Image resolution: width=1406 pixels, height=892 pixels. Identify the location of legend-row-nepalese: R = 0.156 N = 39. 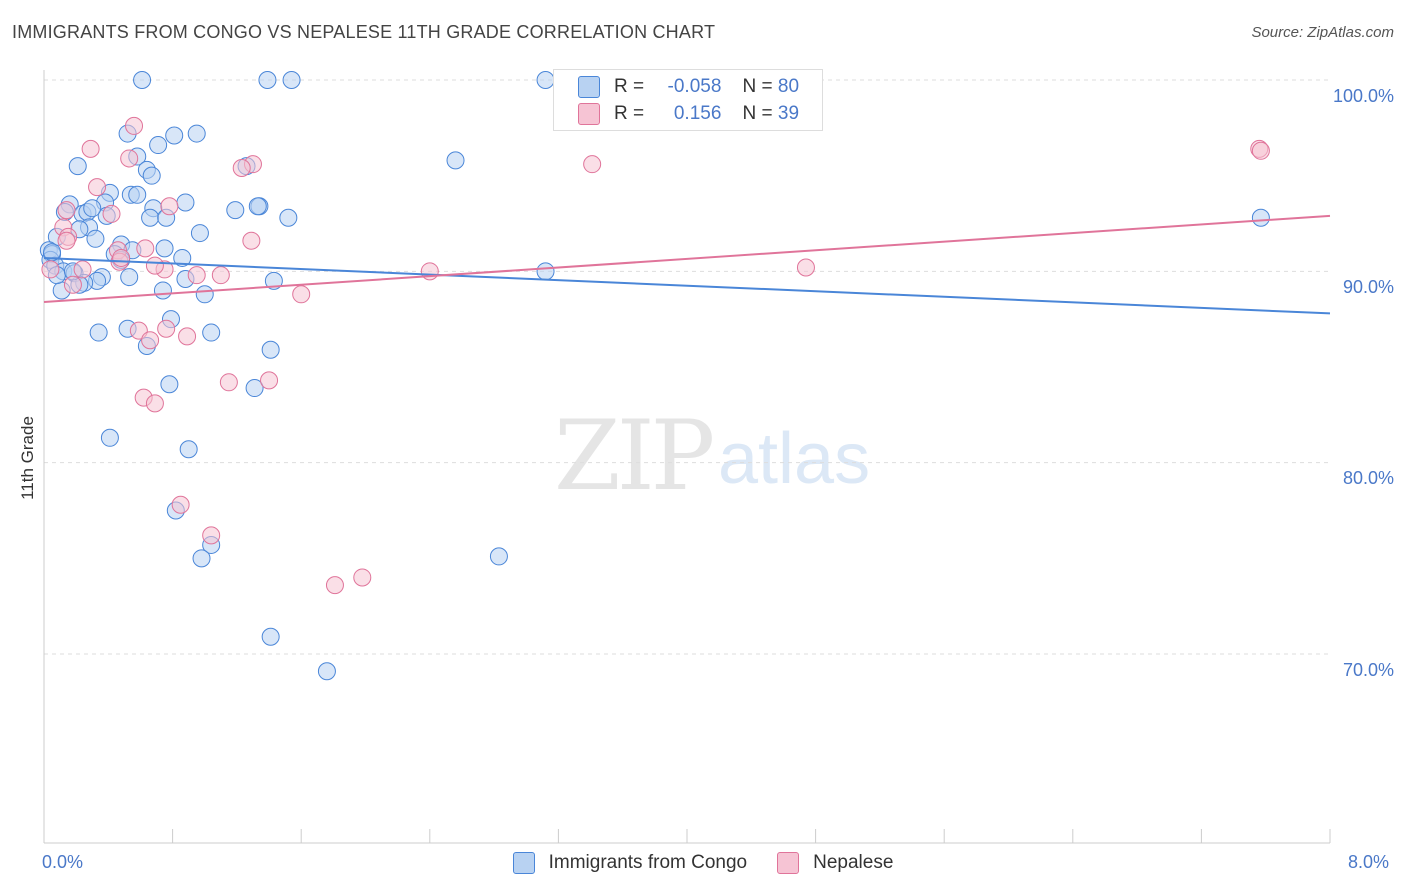
(688, 114).